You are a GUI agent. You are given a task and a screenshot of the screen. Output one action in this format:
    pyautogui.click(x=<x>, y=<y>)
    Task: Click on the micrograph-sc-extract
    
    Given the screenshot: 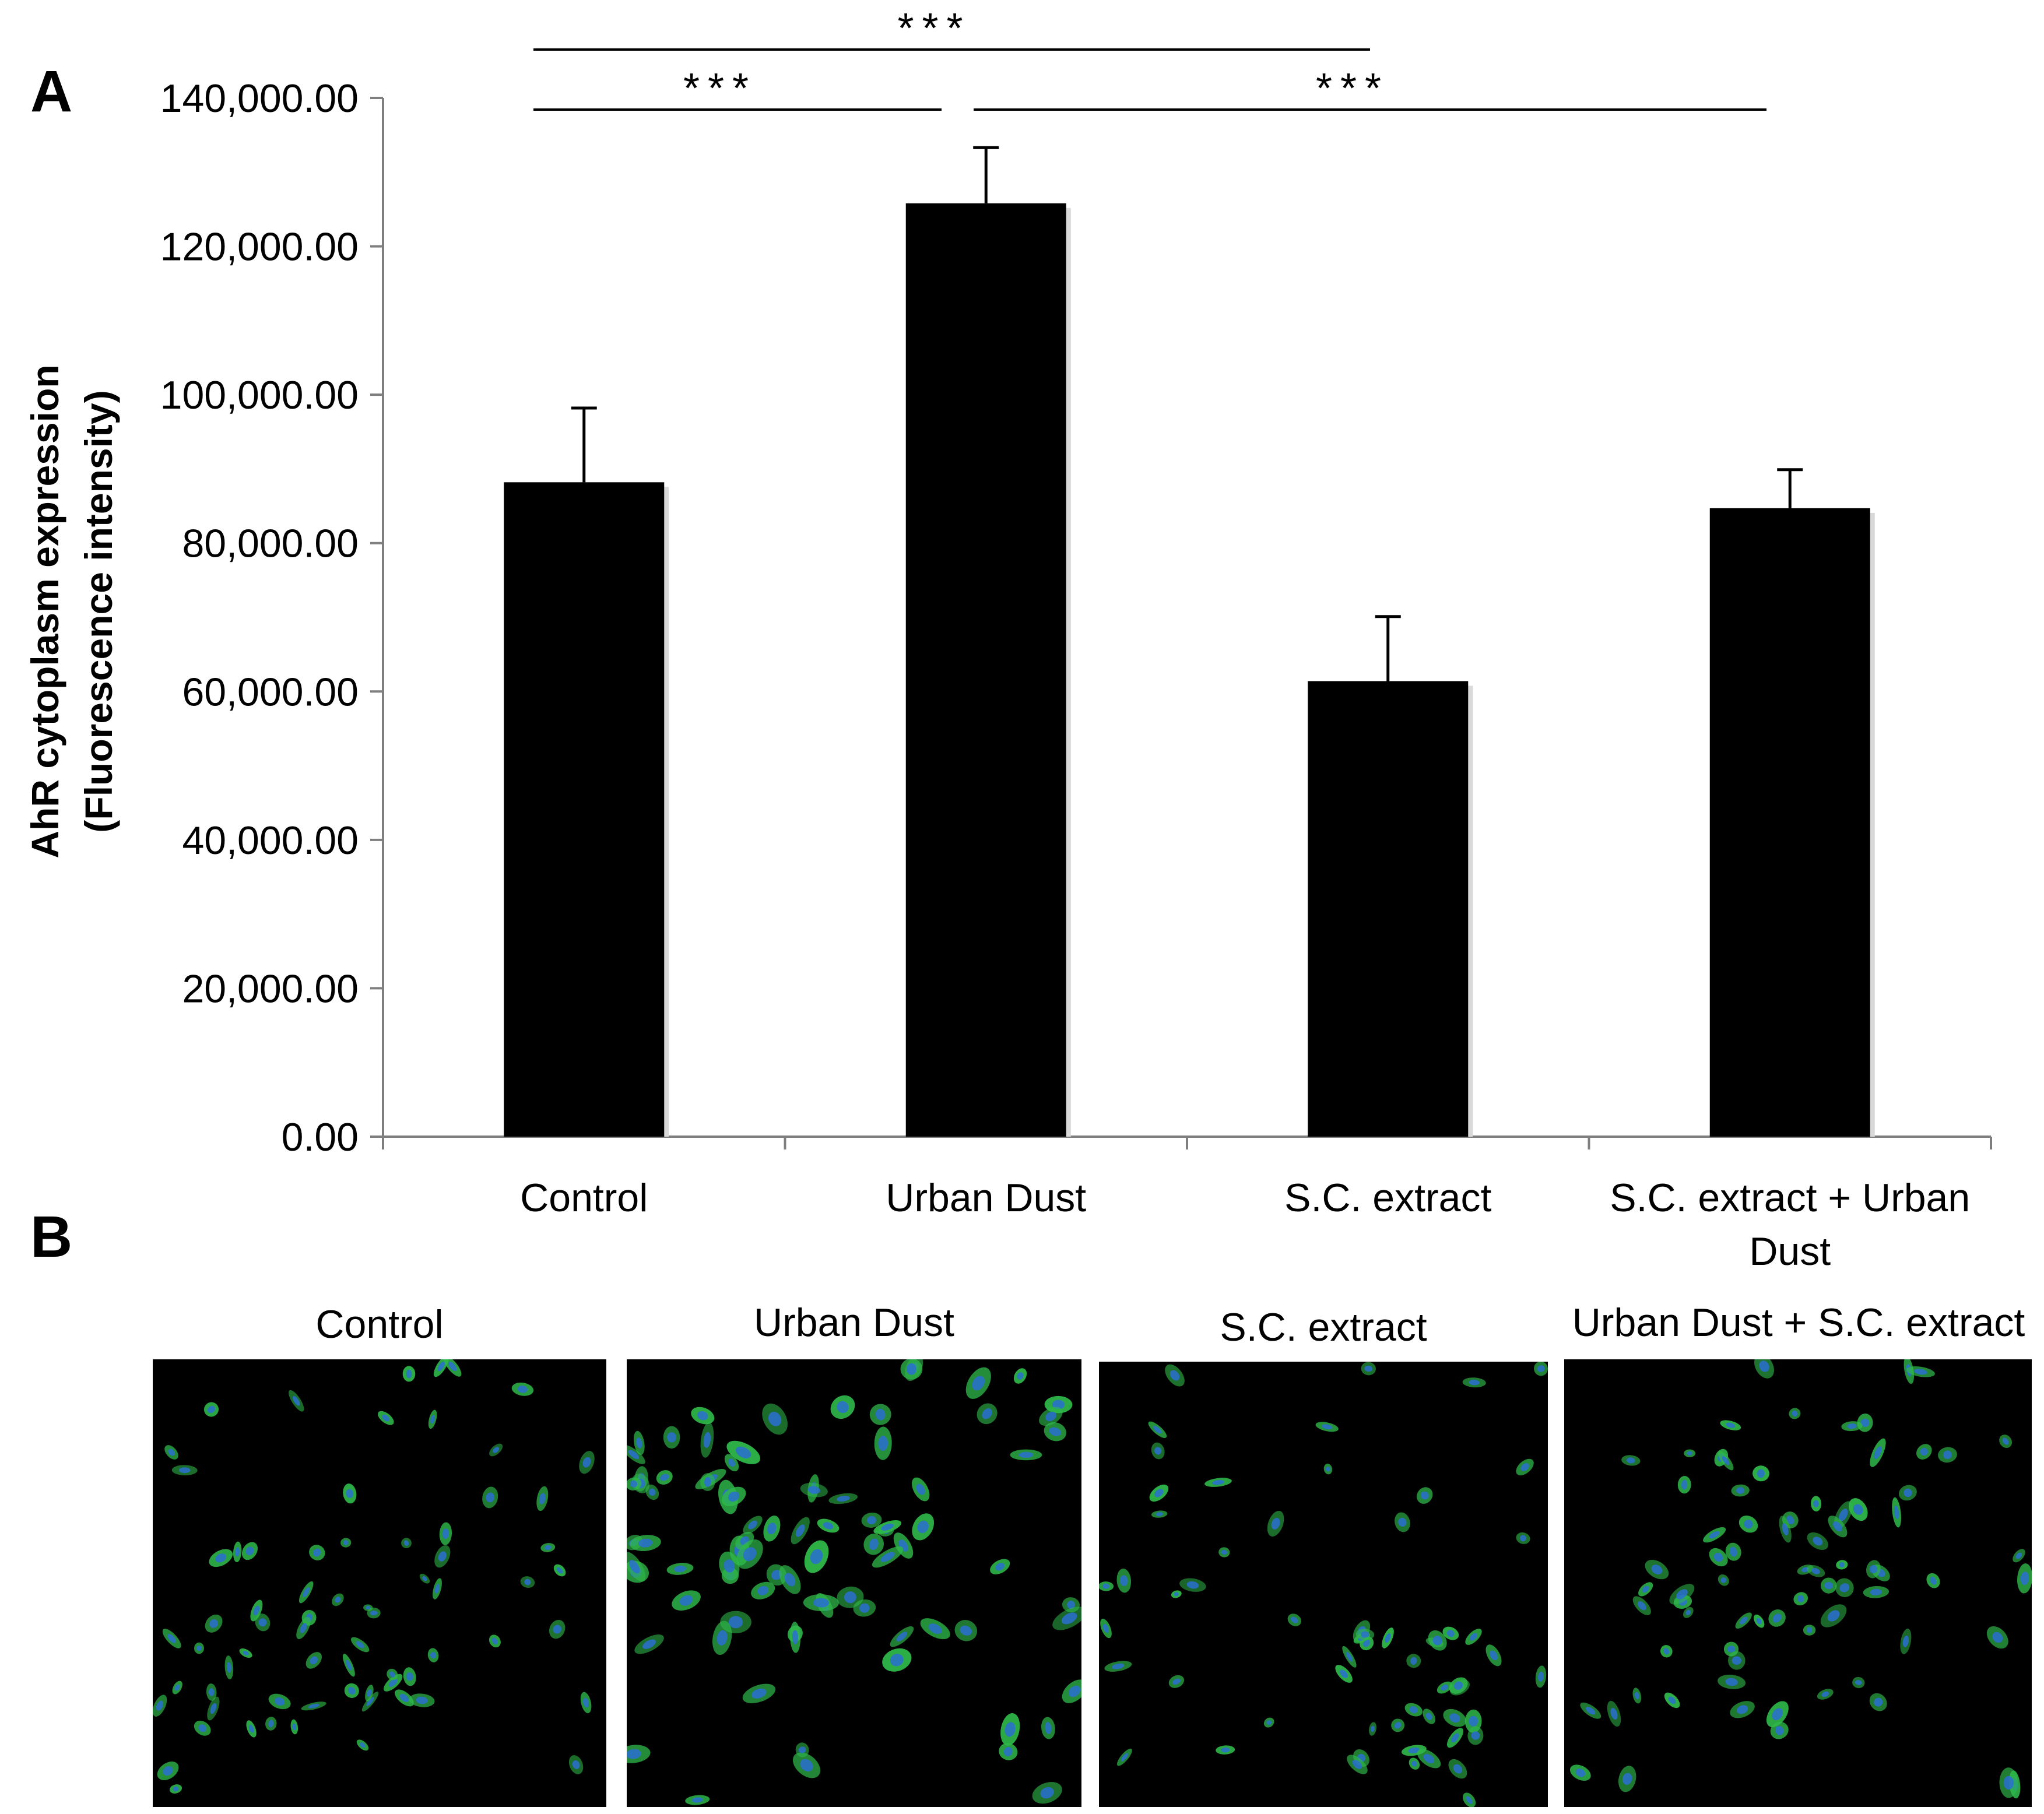 What is the action you would take?
    pyautogui.click(x=1323, y=1584)
    